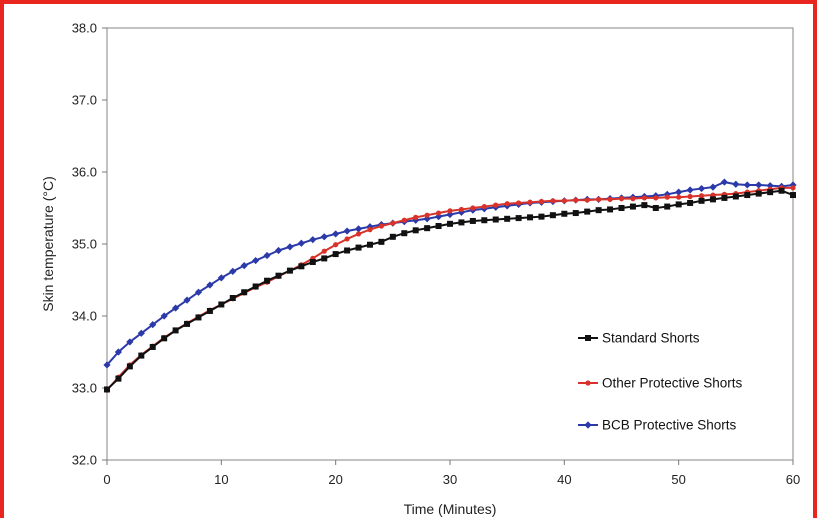 The height and width of the screenshot is (518, 817). I want to click on y-tick-label: 38.0, so click(84, 28).